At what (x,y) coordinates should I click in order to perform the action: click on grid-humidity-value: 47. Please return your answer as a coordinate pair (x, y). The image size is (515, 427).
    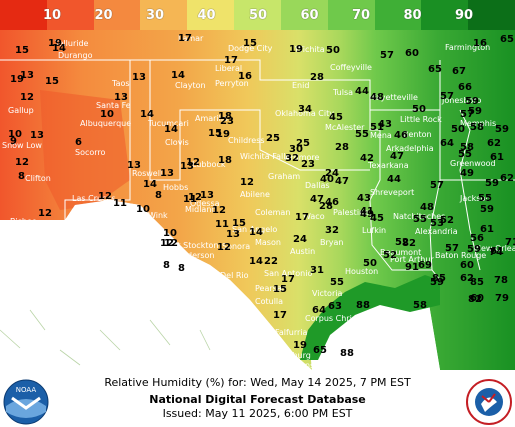
    Looking at the image, I should click on (342, 181).